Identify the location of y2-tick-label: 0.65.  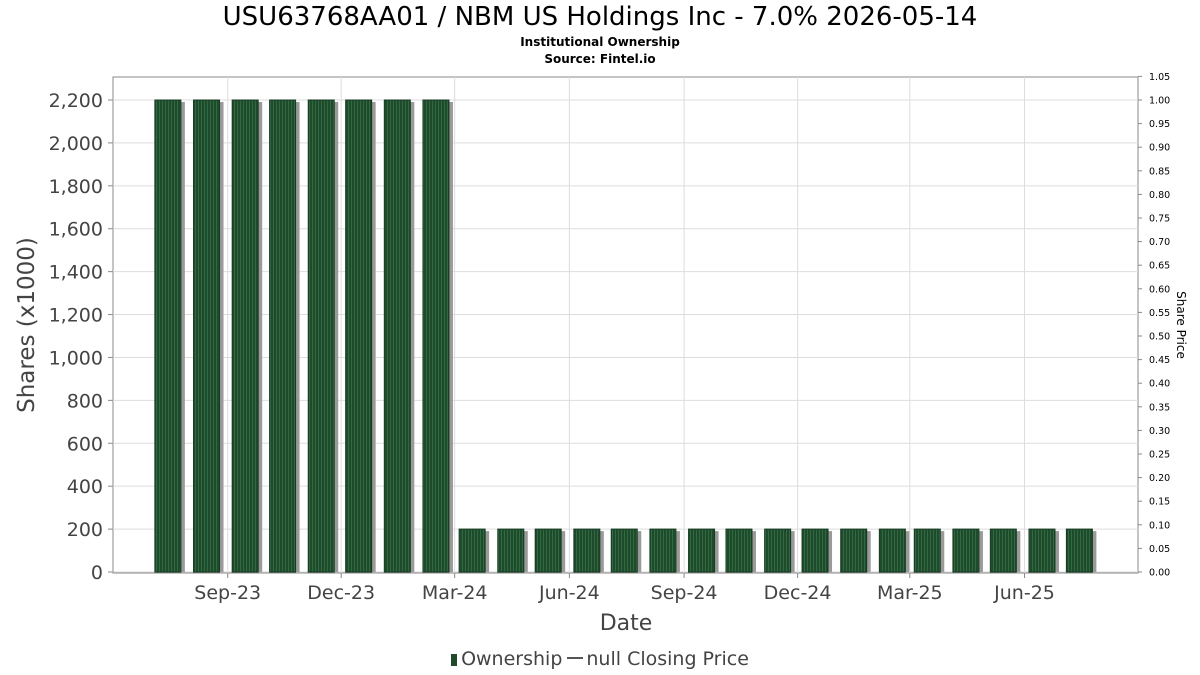
(1159, 266).